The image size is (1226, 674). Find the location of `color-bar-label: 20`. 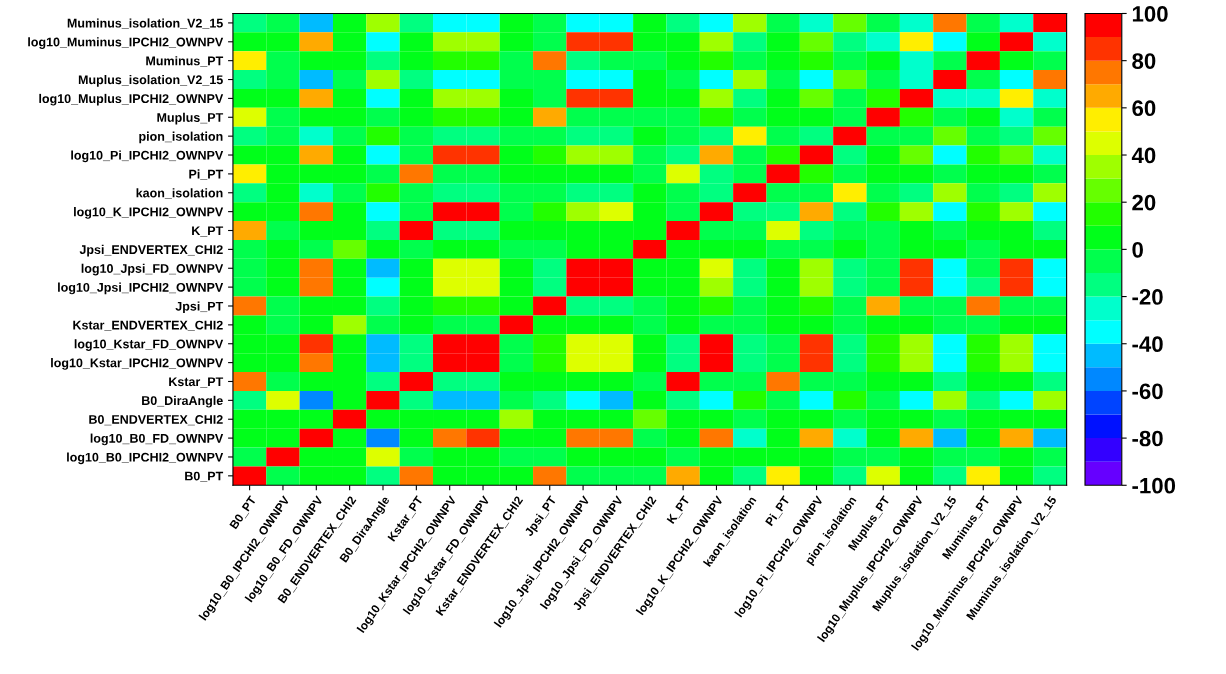

color-bar-label: 20 is located at coordinates (1144, 202).